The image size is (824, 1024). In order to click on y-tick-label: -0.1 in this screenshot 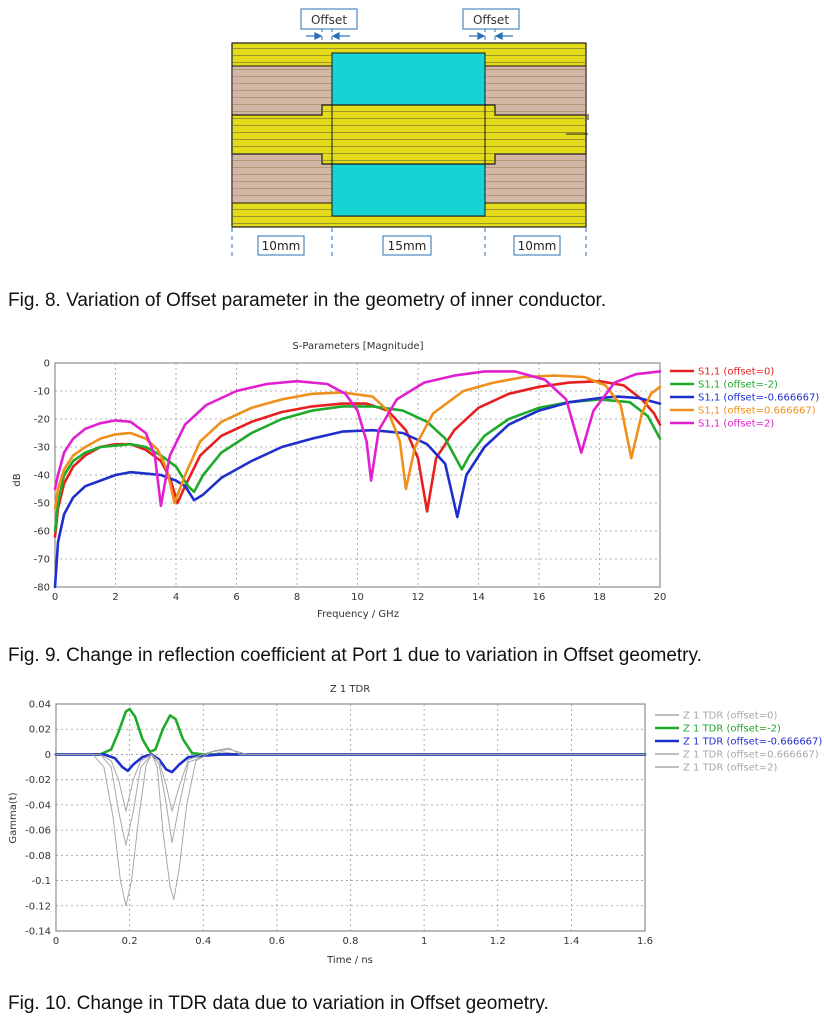, I will do `click(41, 881)`.